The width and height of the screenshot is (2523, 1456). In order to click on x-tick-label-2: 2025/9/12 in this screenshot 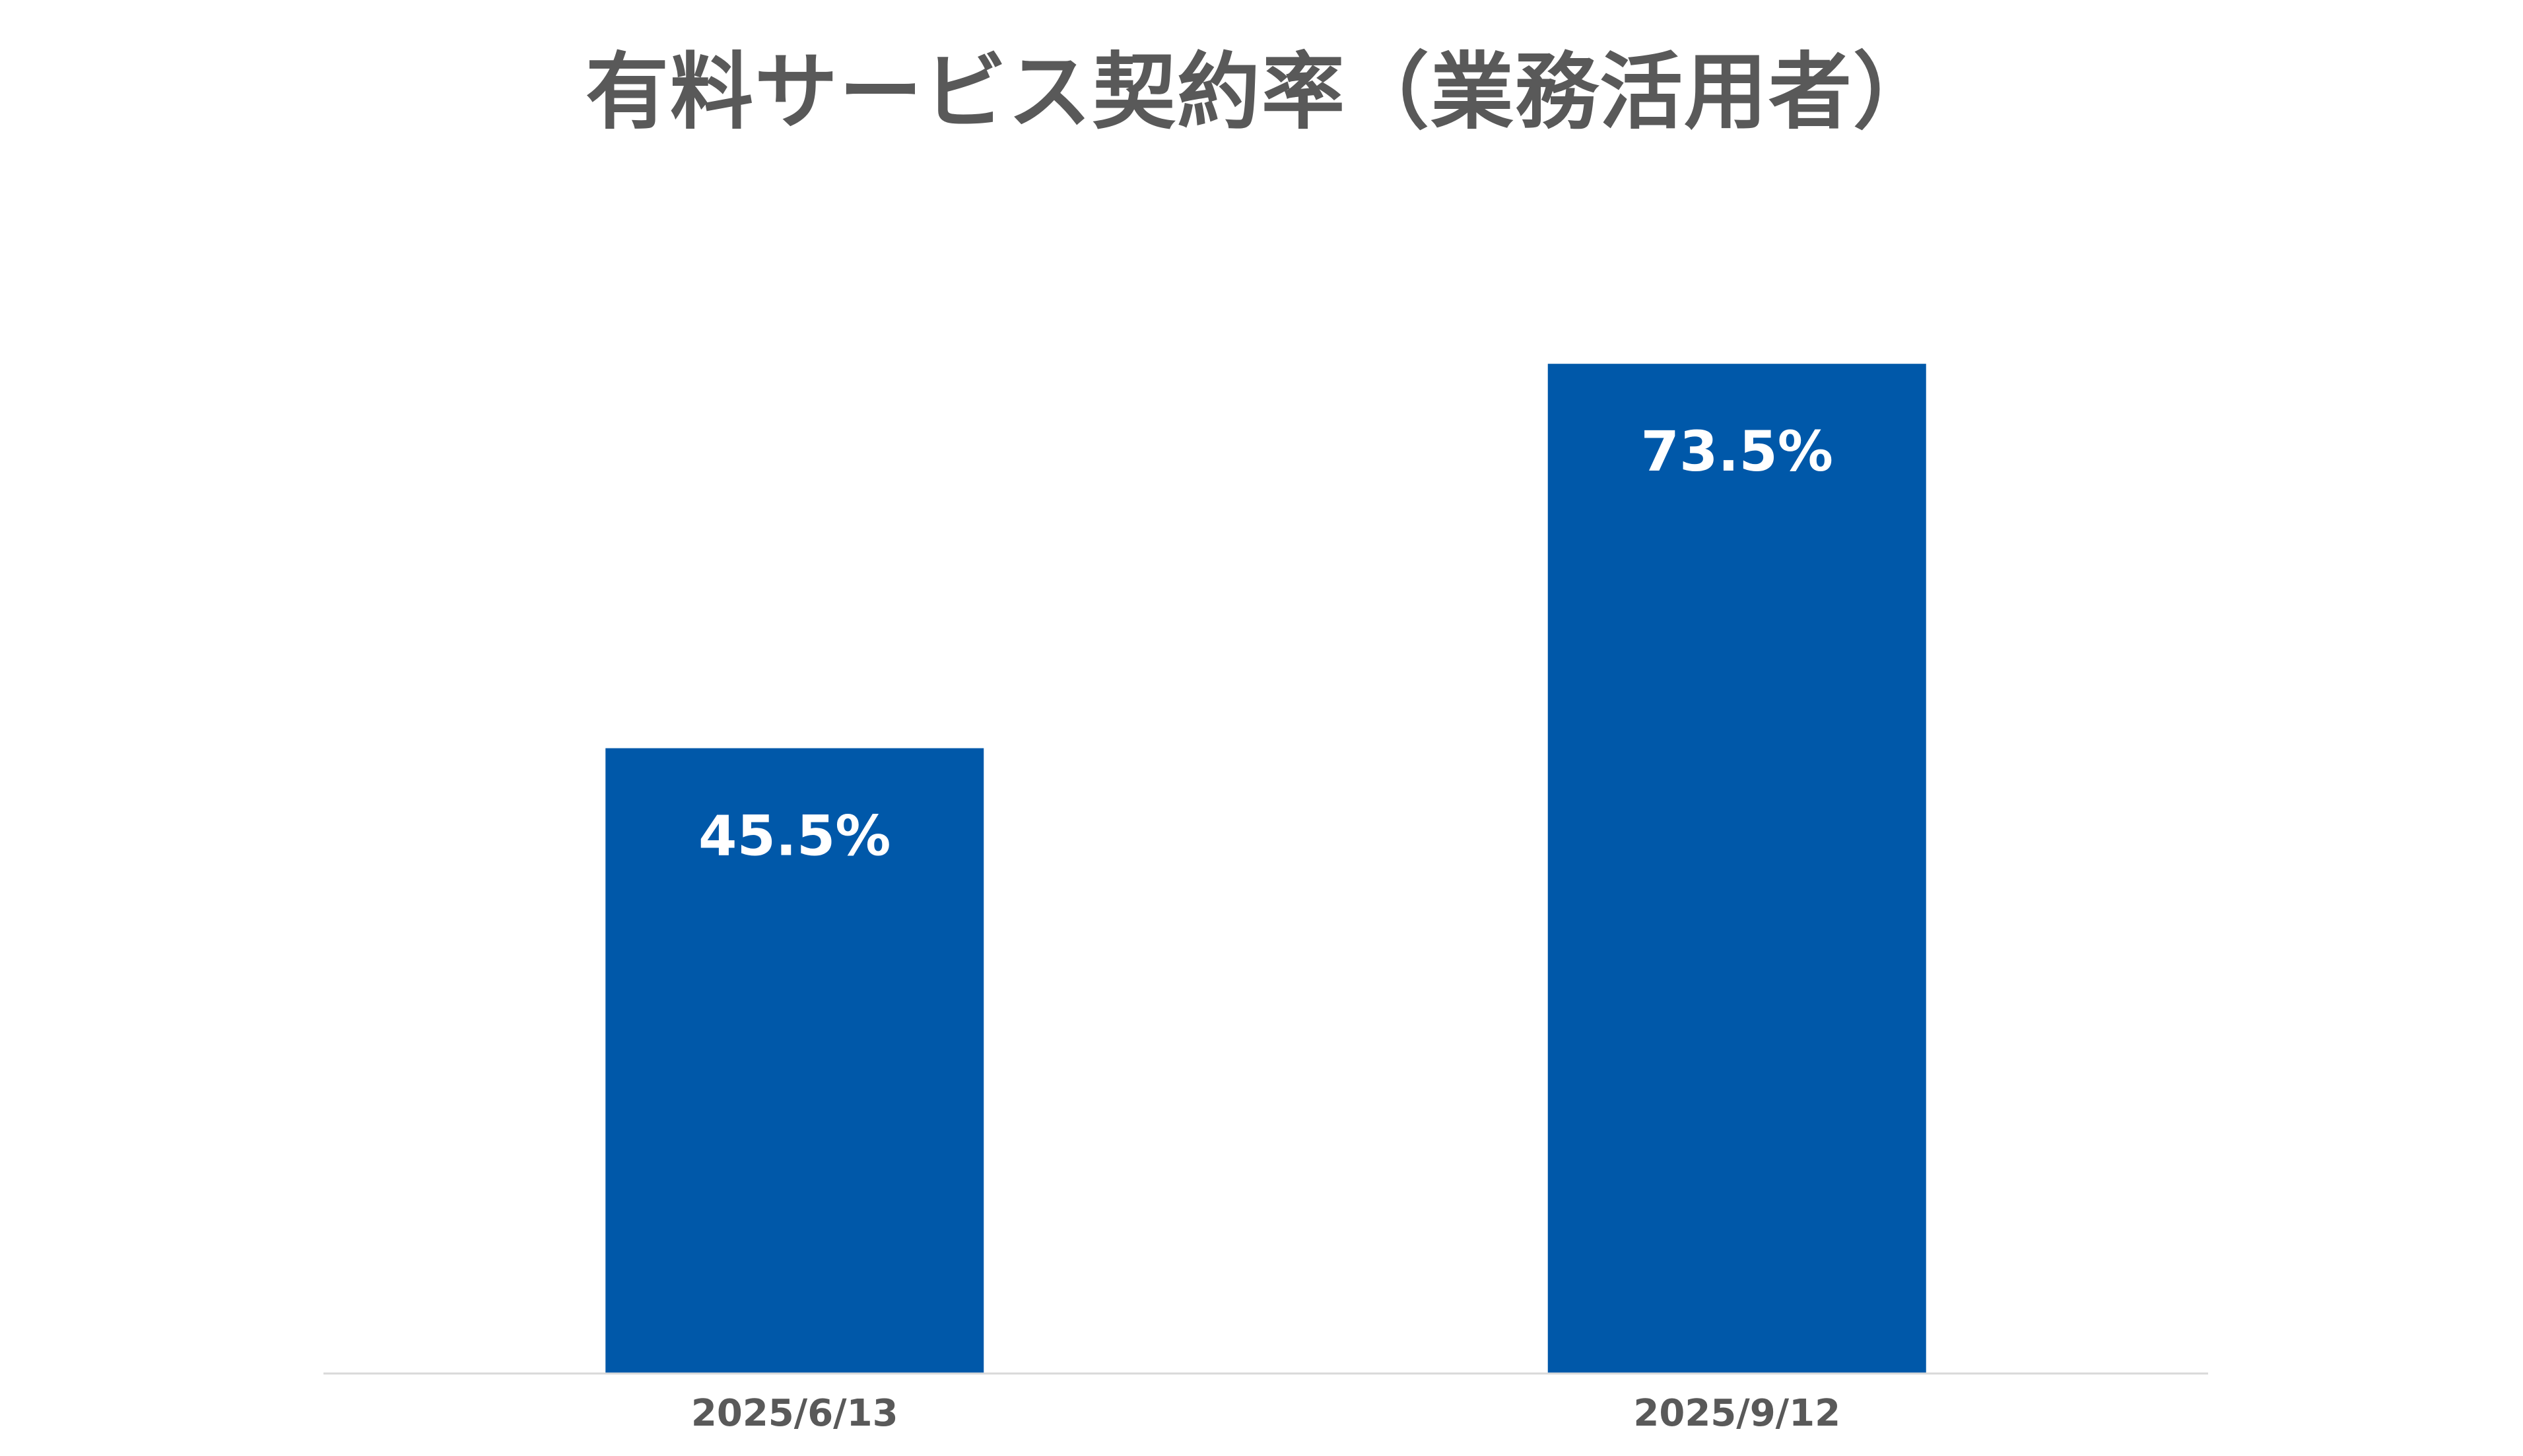, I will do `click(1737, 1413)`.